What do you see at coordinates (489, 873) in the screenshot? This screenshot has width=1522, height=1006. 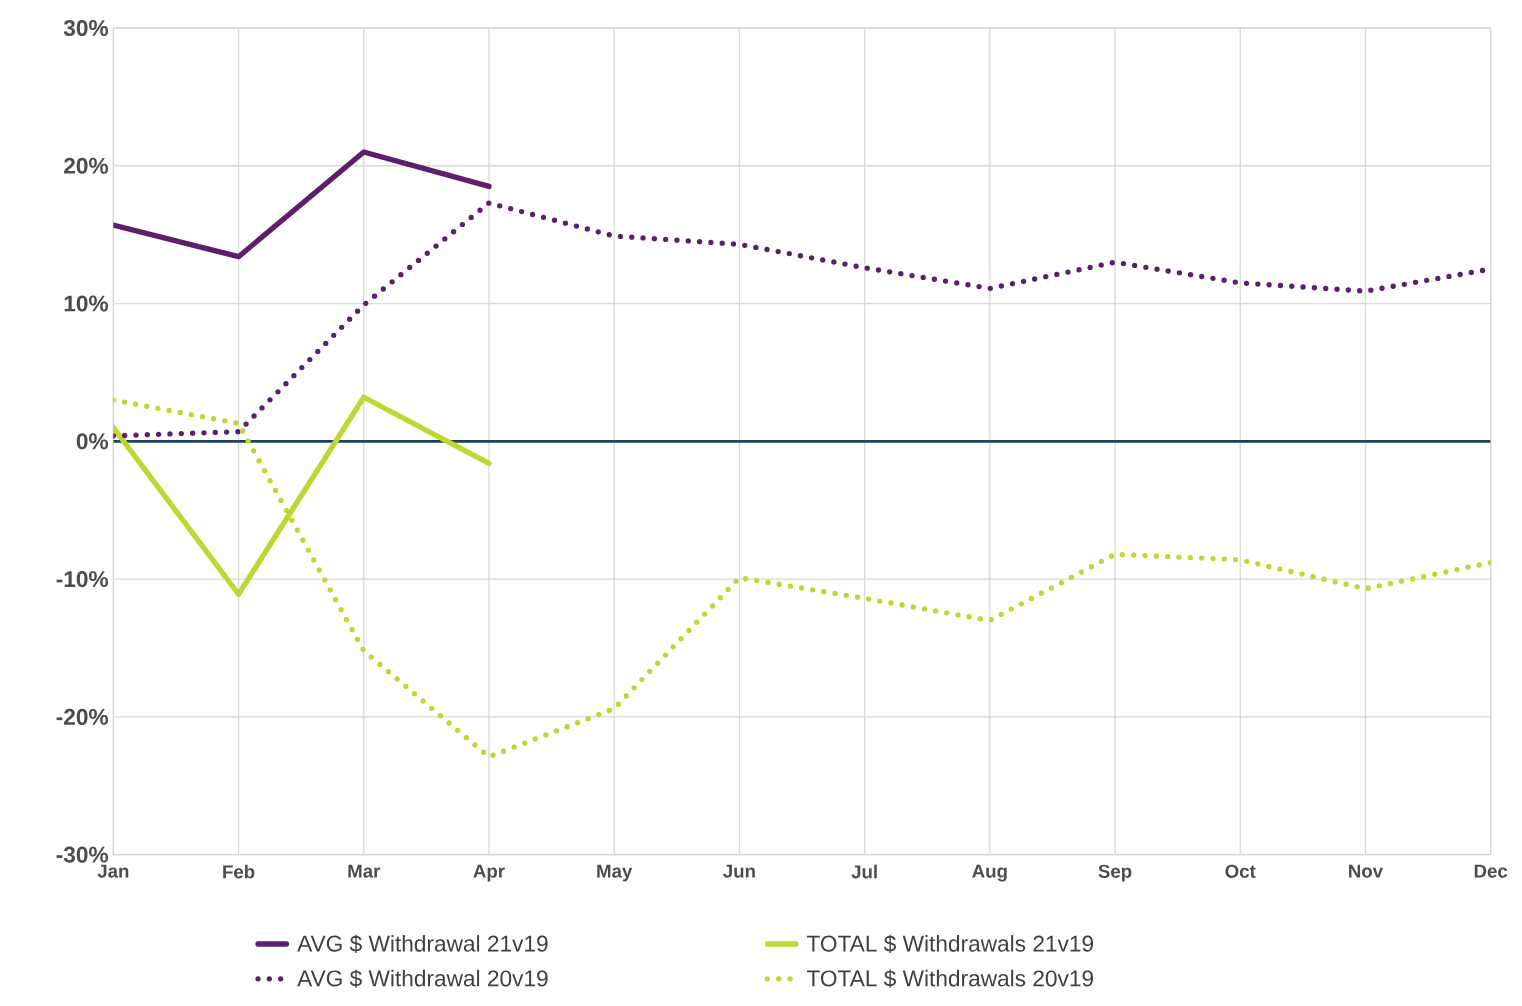 I see `x-tick-label: Apr` at bounding box center [489, 873].